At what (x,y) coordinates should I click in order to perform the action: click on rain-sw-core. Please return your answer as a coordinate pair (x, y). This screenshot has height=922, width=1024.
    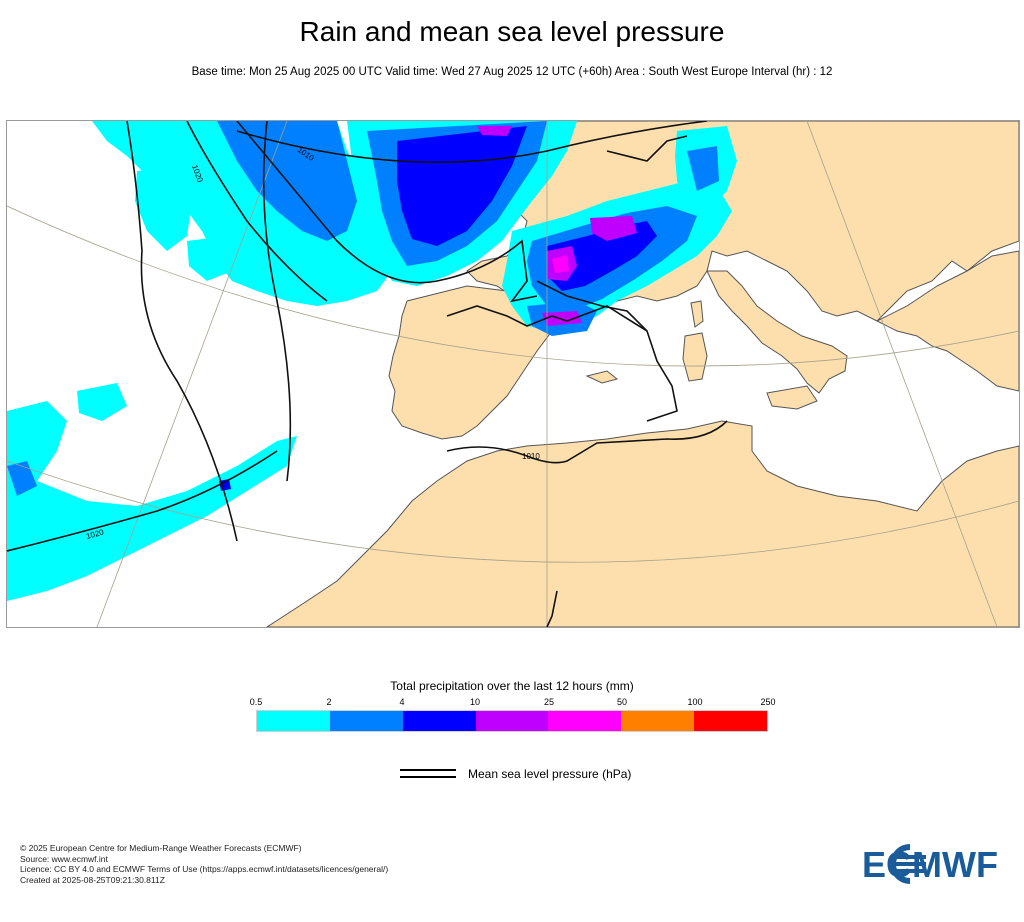
    Looking at the image, I should click on (225, 485).